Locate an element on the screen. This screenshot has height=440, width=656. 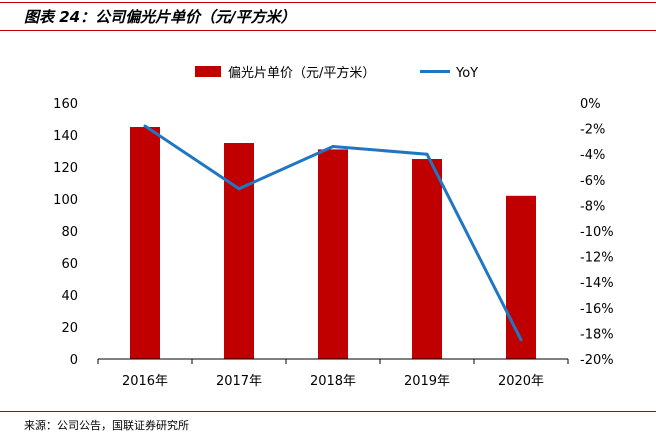
y-right-tick-label: -14% is located at coordinates (597, 283).